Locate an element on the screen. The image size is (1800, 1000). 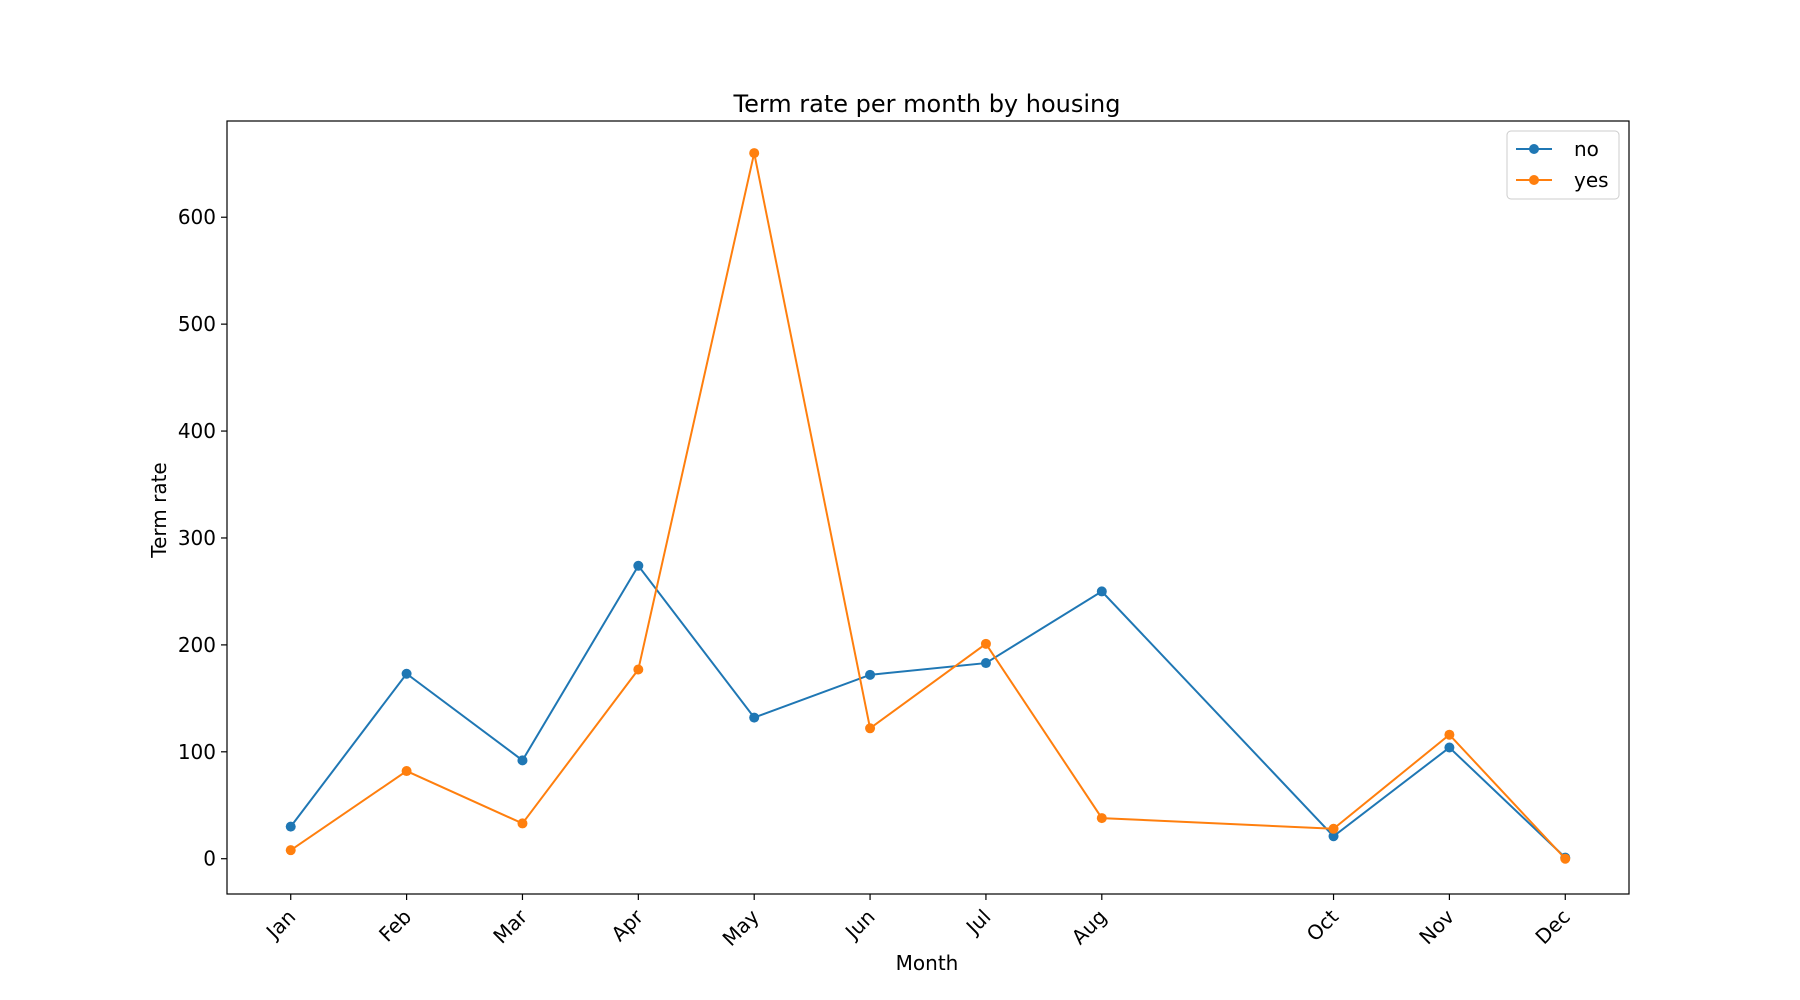
y-tick-label: 300 is located at coordinates (197, 538).